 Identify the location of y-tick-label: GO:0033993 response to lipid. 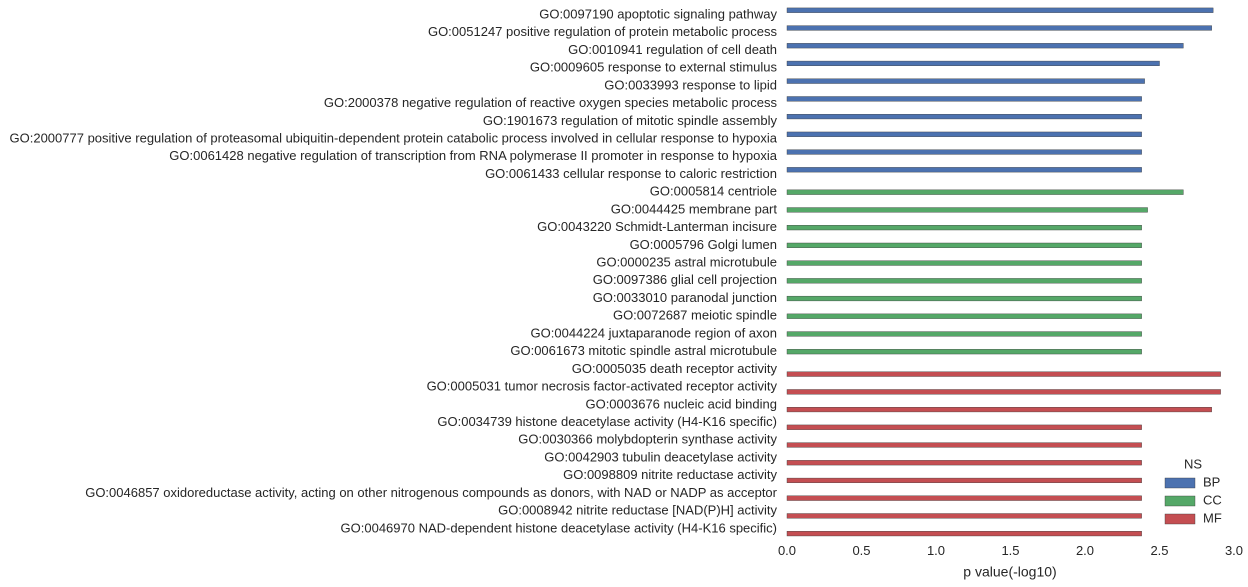
(690, 84).